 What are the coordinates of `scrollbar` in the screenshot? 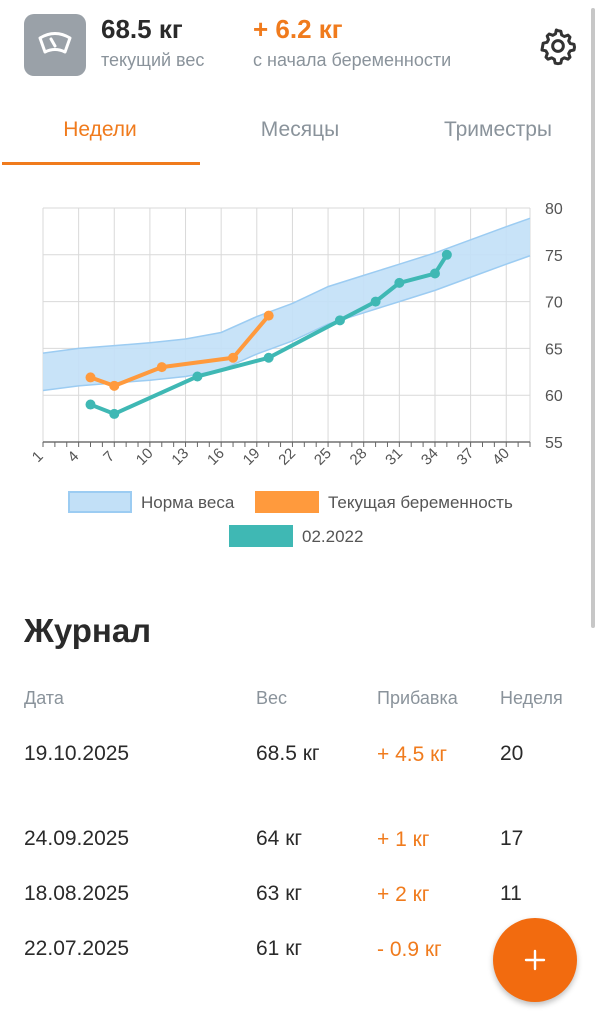 It's located at (593, 318).